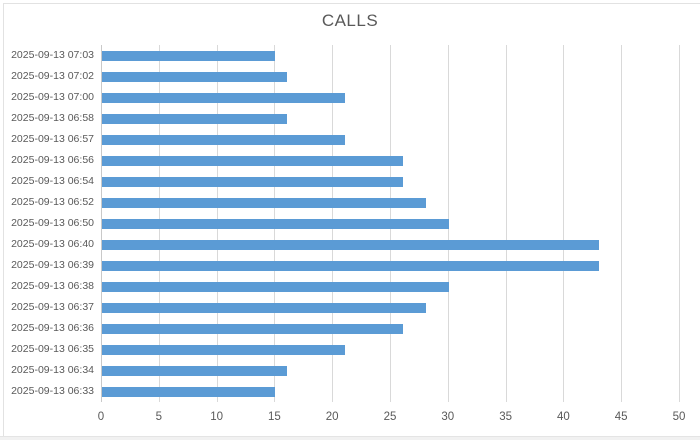 Image resolution: width=700 pixels, height=440 pixels. What do you see at coordinates (350, 438) in the screenshot?
I see `bottom-strip` at bounding box center [350, 438].